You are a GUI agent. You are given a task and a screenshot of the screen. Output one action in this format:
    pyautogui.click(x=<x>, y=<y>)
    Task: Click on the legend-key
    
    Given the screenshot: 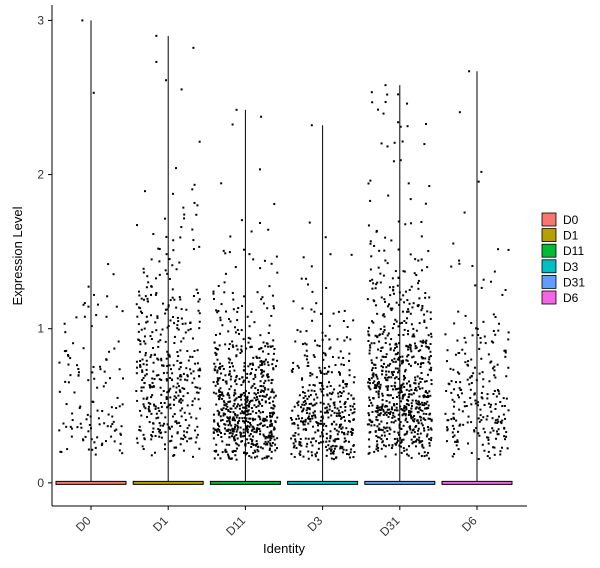 What is the action you would take?
    pyautogui.click(x=549, y=281)
    